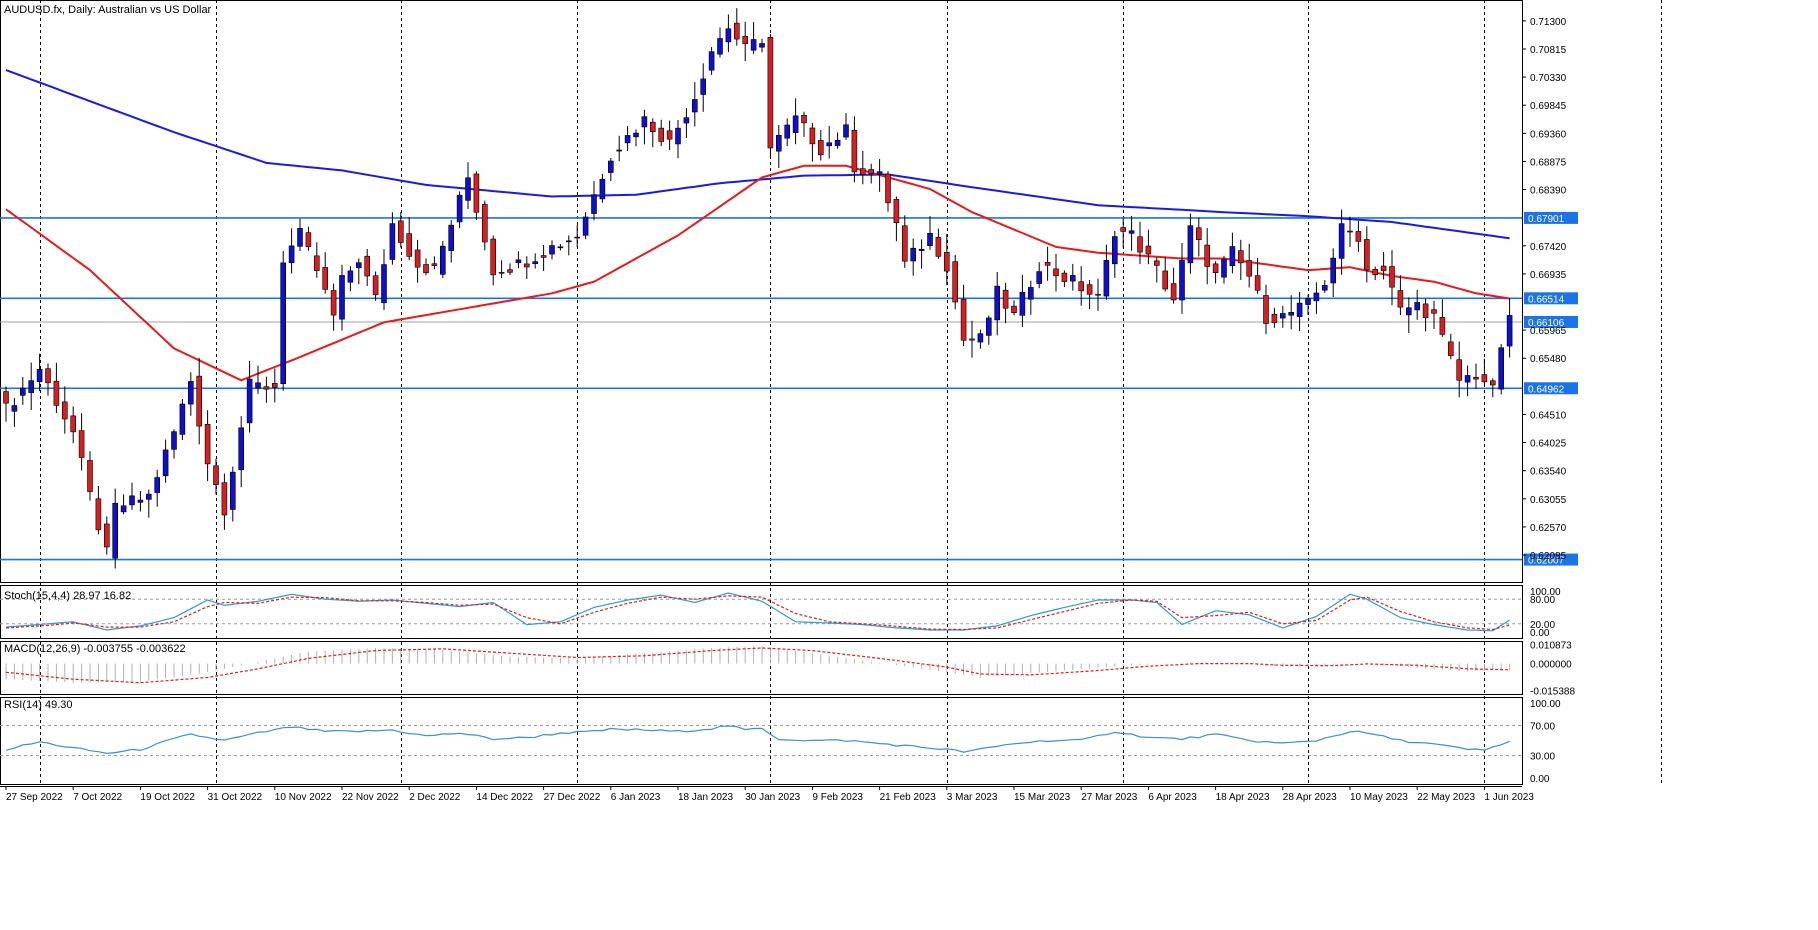 The height and width of the screenshot is (930, 1818). I want to click on rsi-tick-label: 100.00, so click(1545, 704).